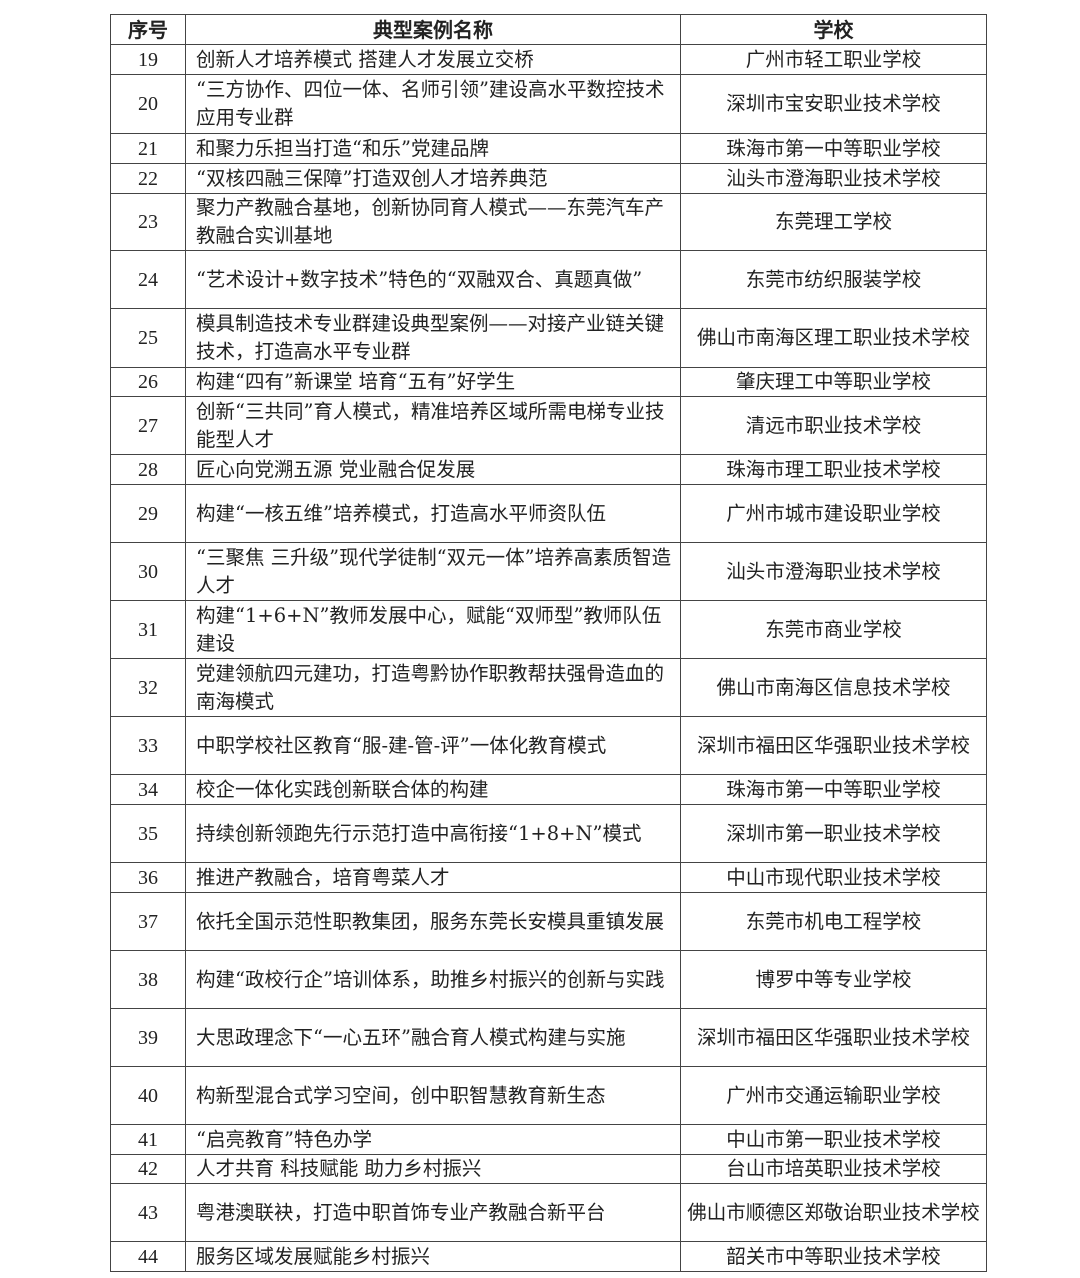 This screenshot has width=1080, height=1278. What do you see at coordinates (833, 833) in the screenshot?
I see `school-name: 深圳市第一职业技术学校` at bounding box center [833, 833].